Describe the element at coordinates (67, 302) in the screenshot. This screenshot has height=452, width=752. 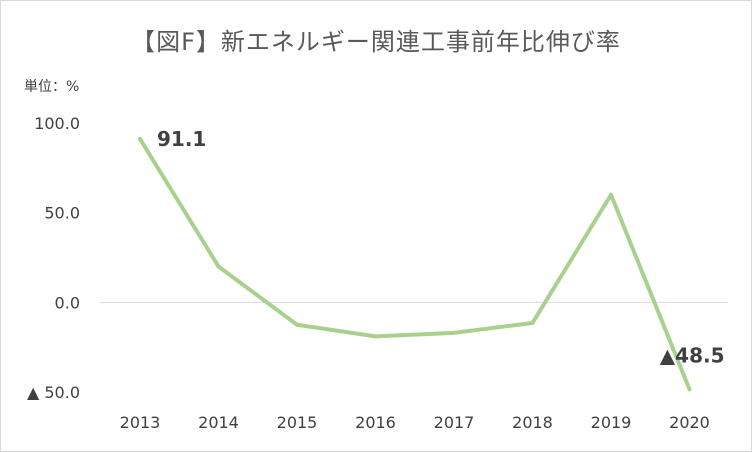
I see `y-tick-label: 0.0` at that location.